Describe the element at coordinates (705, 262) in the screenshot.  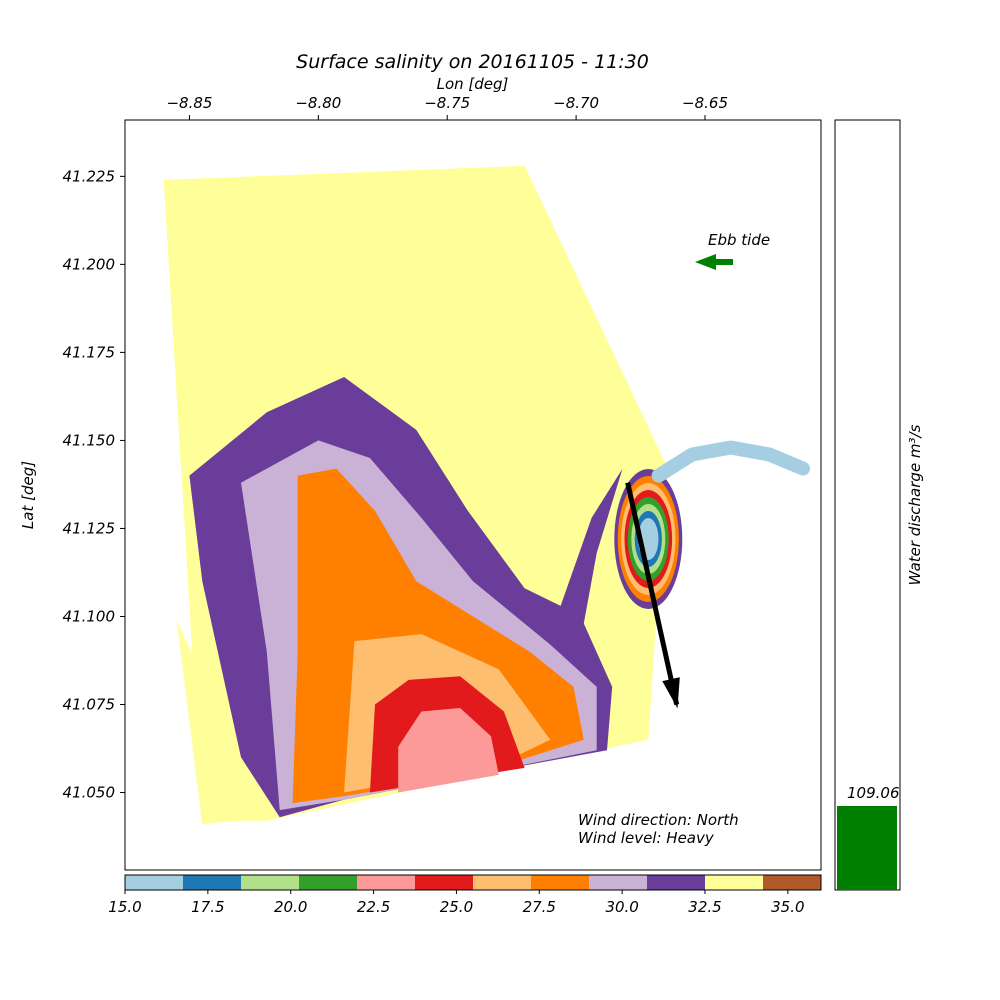
I see `ebb-tide-arrow-head` at that location.